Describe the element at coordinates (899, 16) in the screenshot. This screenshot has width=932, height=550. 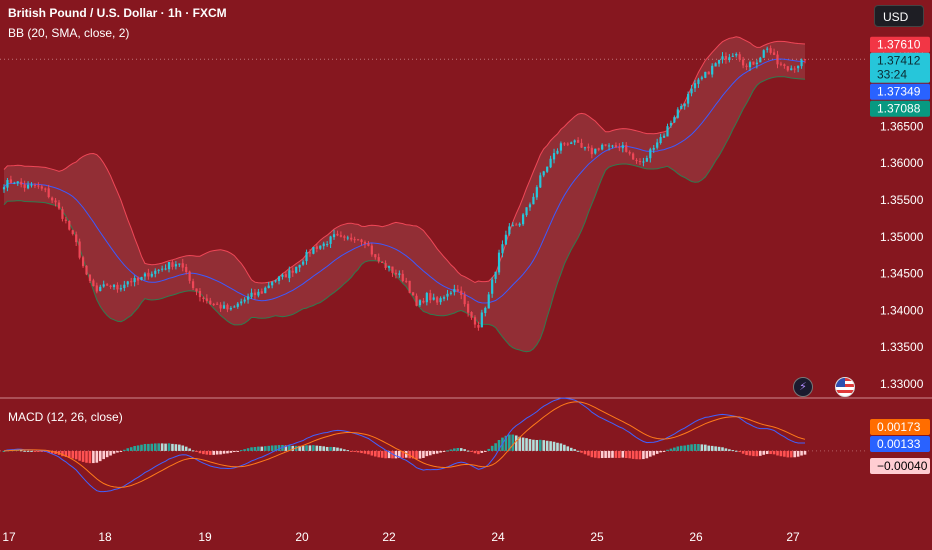
I see `currency-button: USD` at that location.